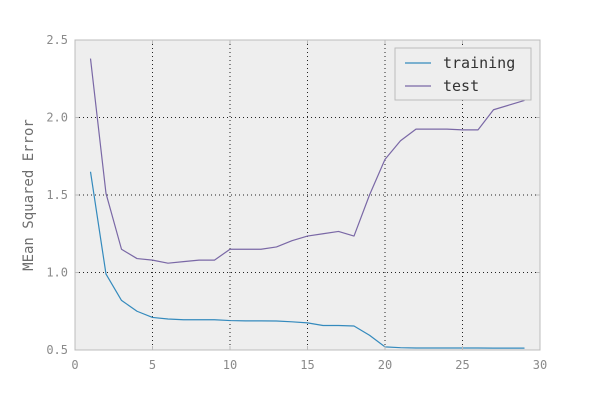 This screenshot has height=400, width=600. I want to click on y-tick-labels: 0.5 1.0 1.5 2.0 2.5, so click(57, 195).